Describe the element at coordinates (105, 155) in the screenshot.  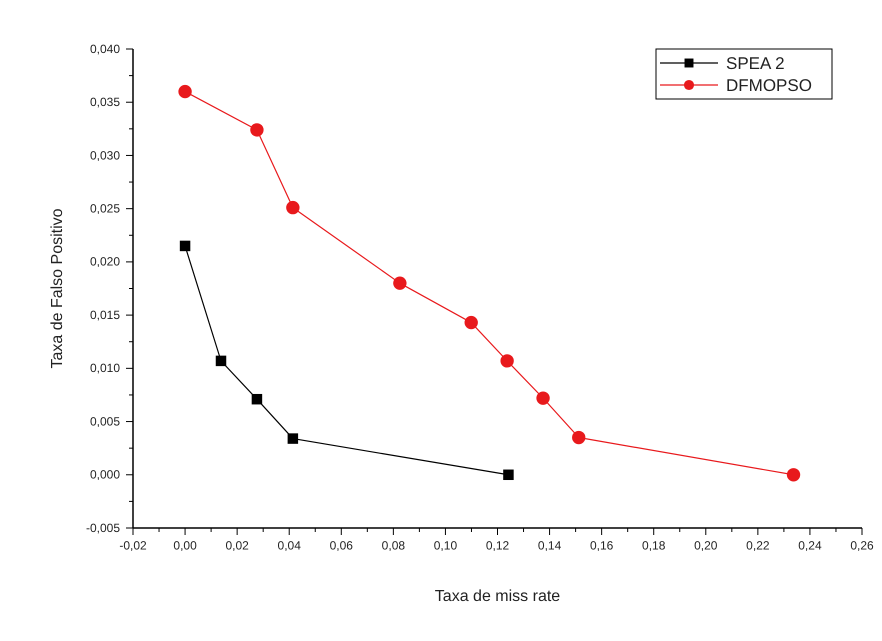
I see `y-tick-label: 0,030` at that location.